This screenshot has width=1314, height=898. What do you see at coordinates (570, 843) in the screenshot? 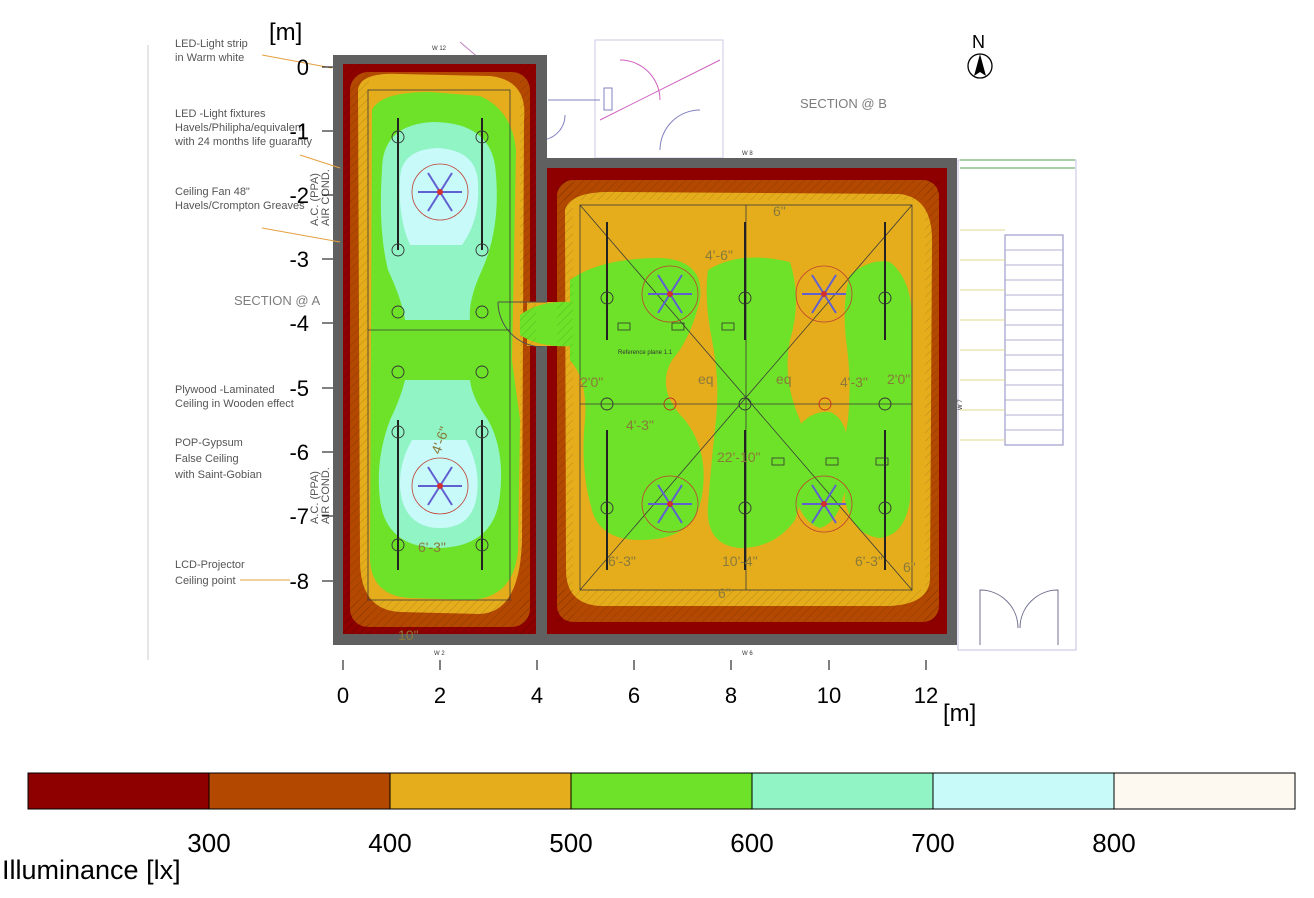
I see `legend-break-label: 500` at bounding box center [570, 843].